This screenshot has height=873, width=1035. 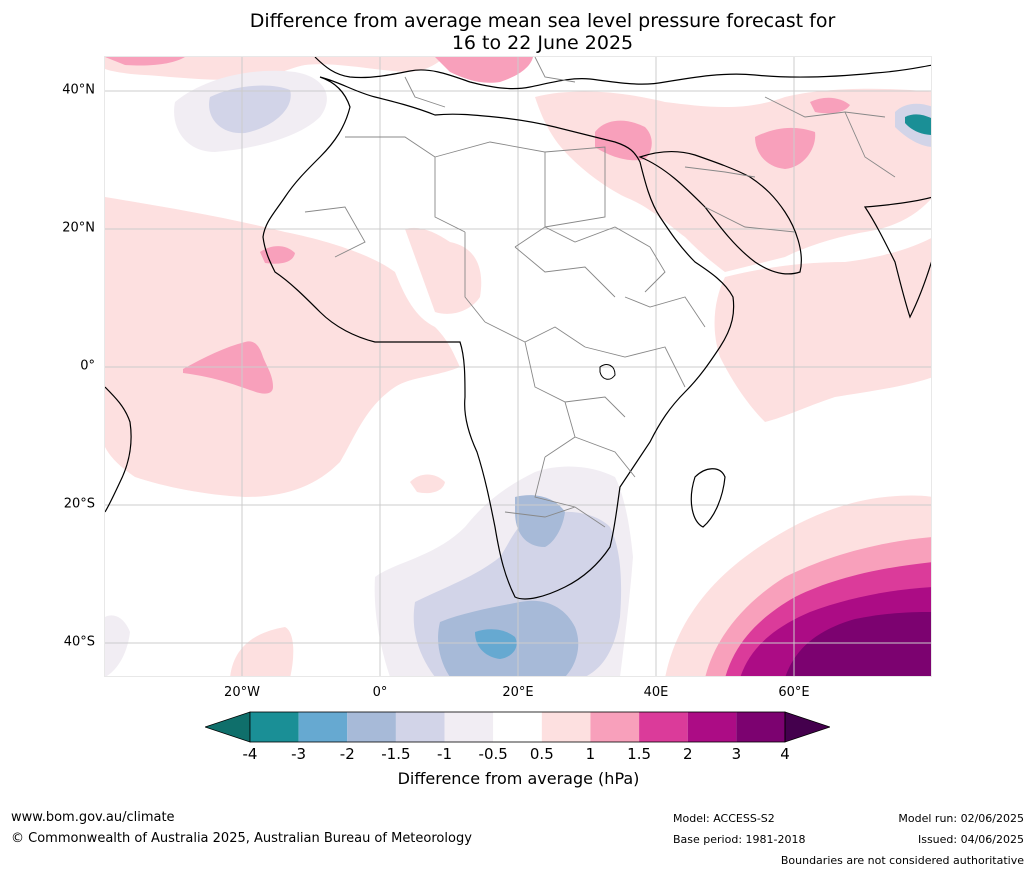 What do you see at coordinates (242, 692) in the screenshot?
I see `lon-label-20w: 20°W` at bounding box center [242, 692].